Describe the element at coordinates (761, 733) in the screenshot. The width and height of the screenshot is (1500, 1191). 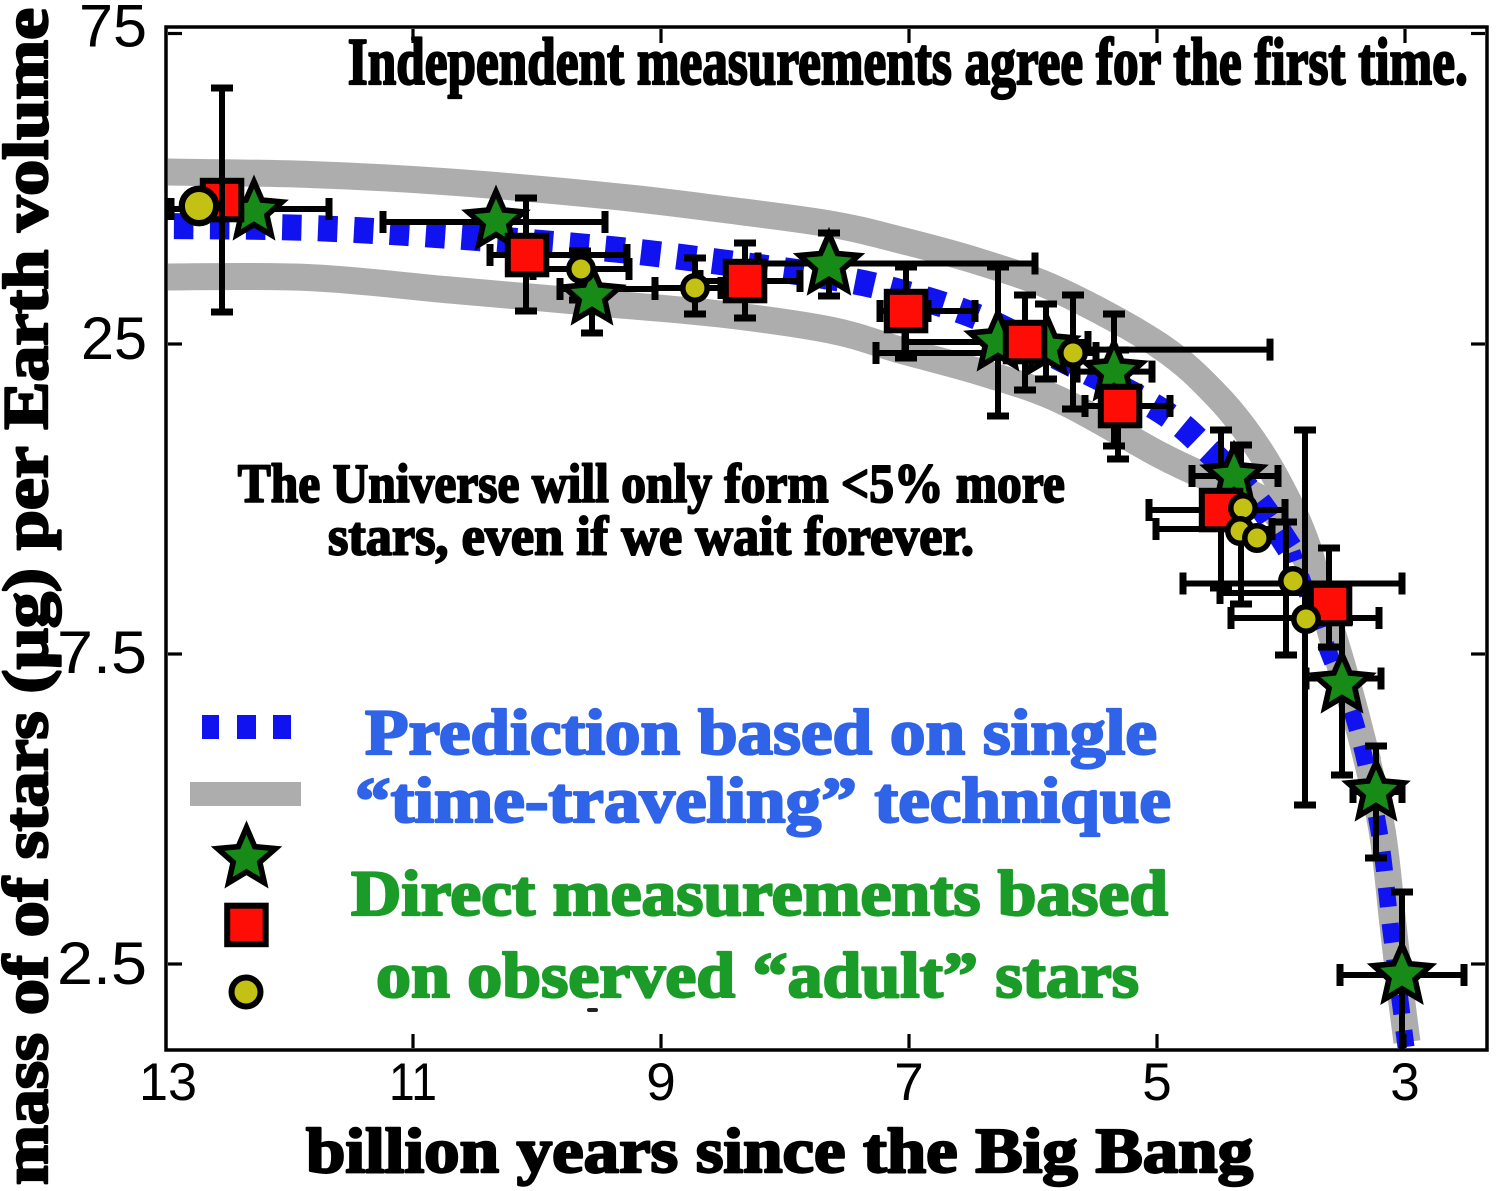
I see `svg-text: Prediction based on single` at that location.